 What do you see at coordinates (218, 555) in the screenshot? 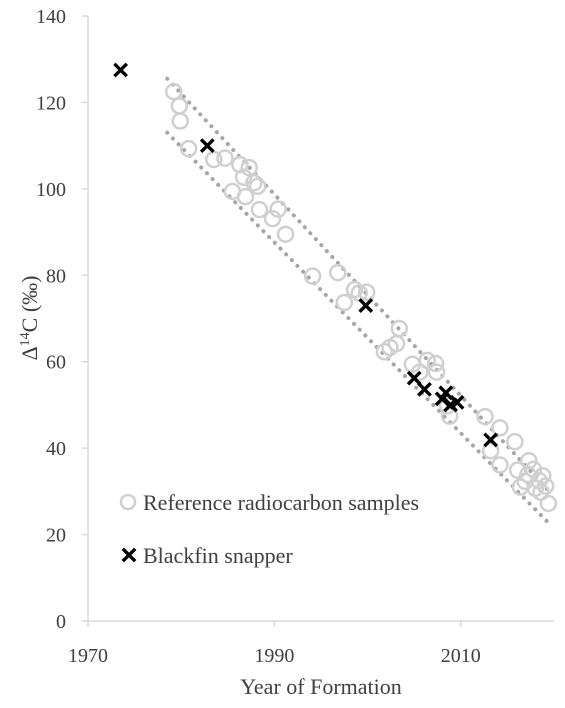
I see `legend-label-snapper: Blackfin snapper` at bounding box center [218, 555].